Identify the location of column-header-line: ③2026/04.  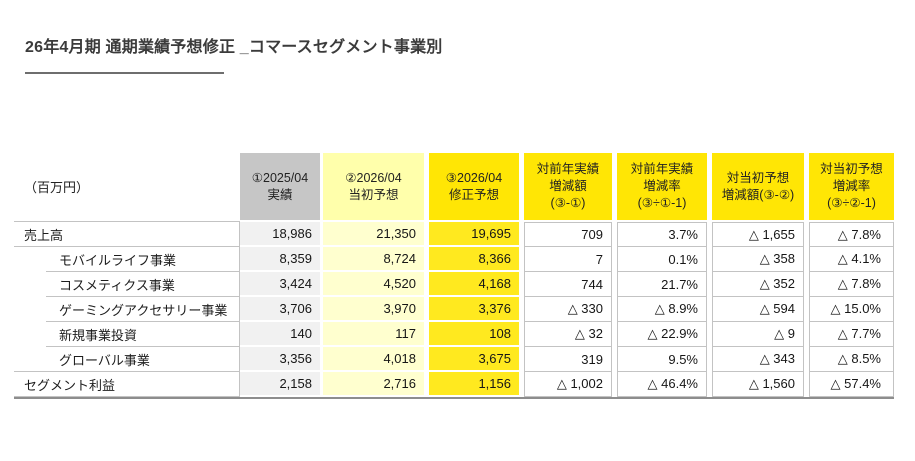
(474, 177).